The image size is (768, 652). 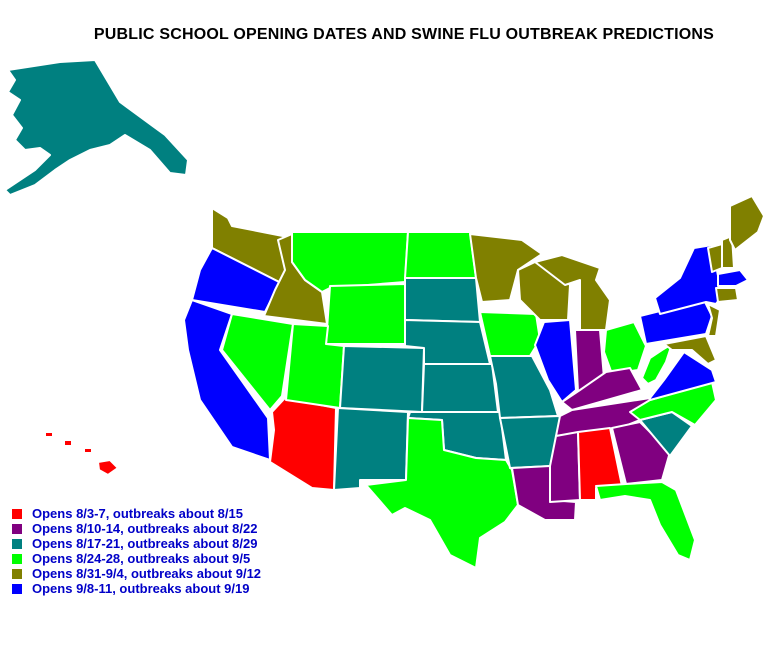 I want to click on legend-item: Opens 8/17-21, outbreaks about 8/29, so click(x=136, y=543).